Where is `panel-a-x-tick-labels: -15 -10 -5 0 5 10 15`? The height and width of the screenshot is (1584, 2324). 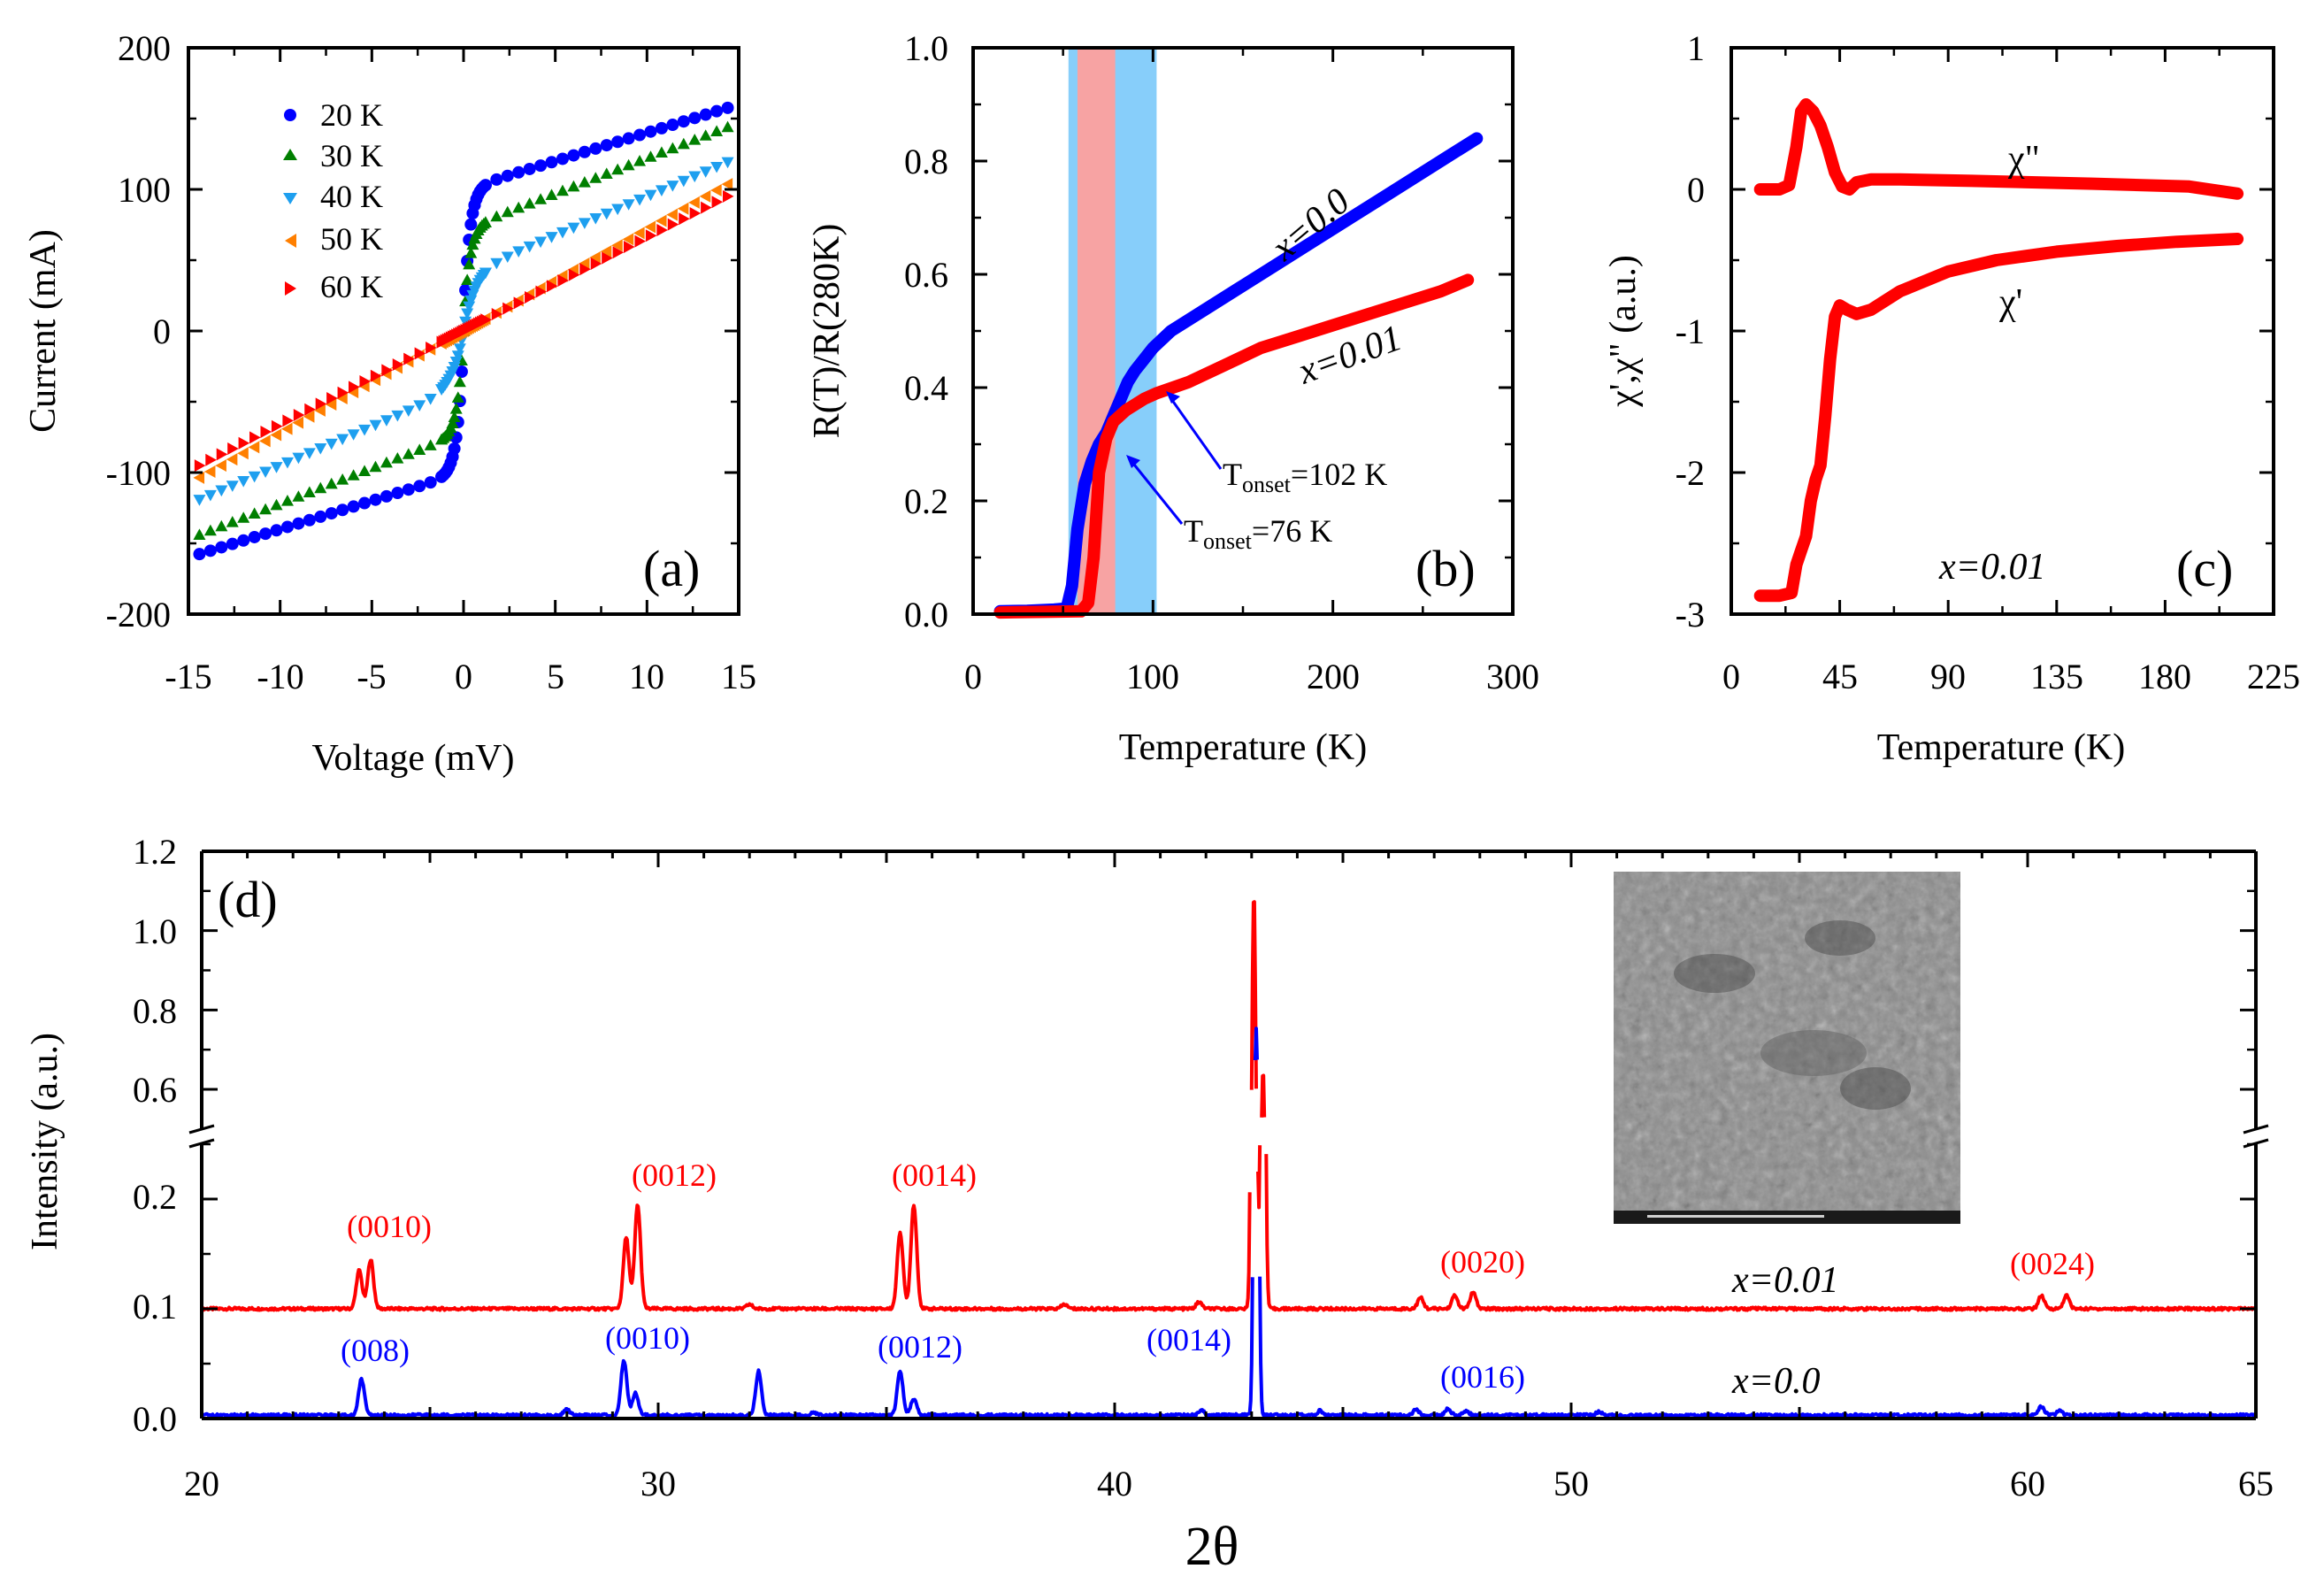 panel-a-x-tick-labels: -15 -10 -5 0 5 10 15 is located at coordinates (461, 676).